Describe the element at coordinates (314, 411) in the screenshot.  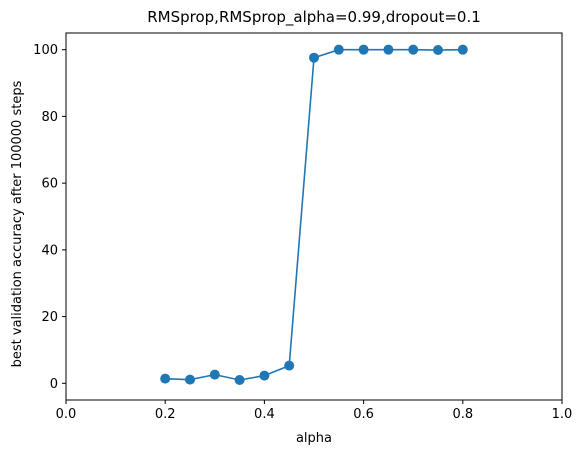
I see `x-axis: 0.0 0.2 0.4 0.6 0.8 1.0` at that location.